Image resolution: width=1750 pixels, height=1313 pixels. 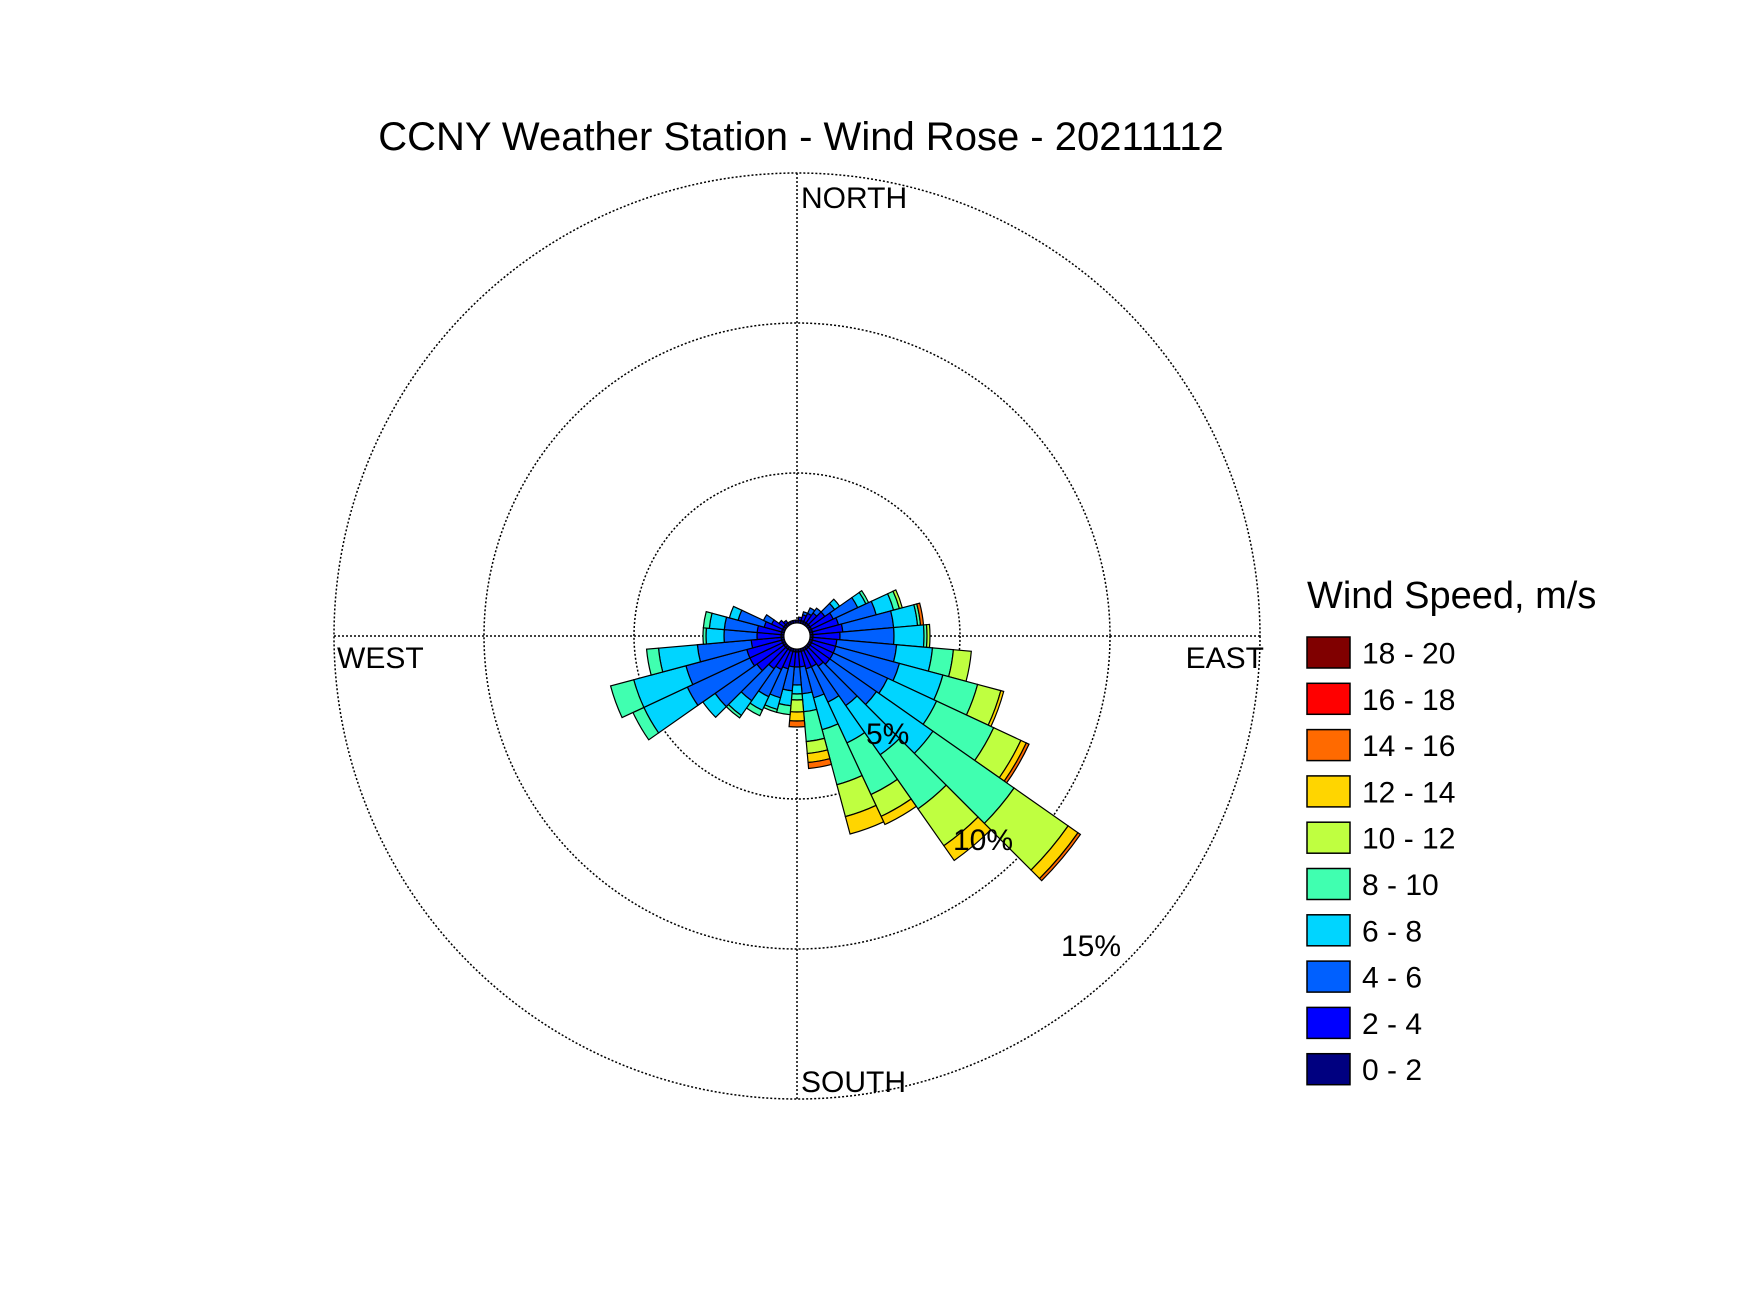 I want to click on direction-label-north: NORTH, so click(x=854, y=198).